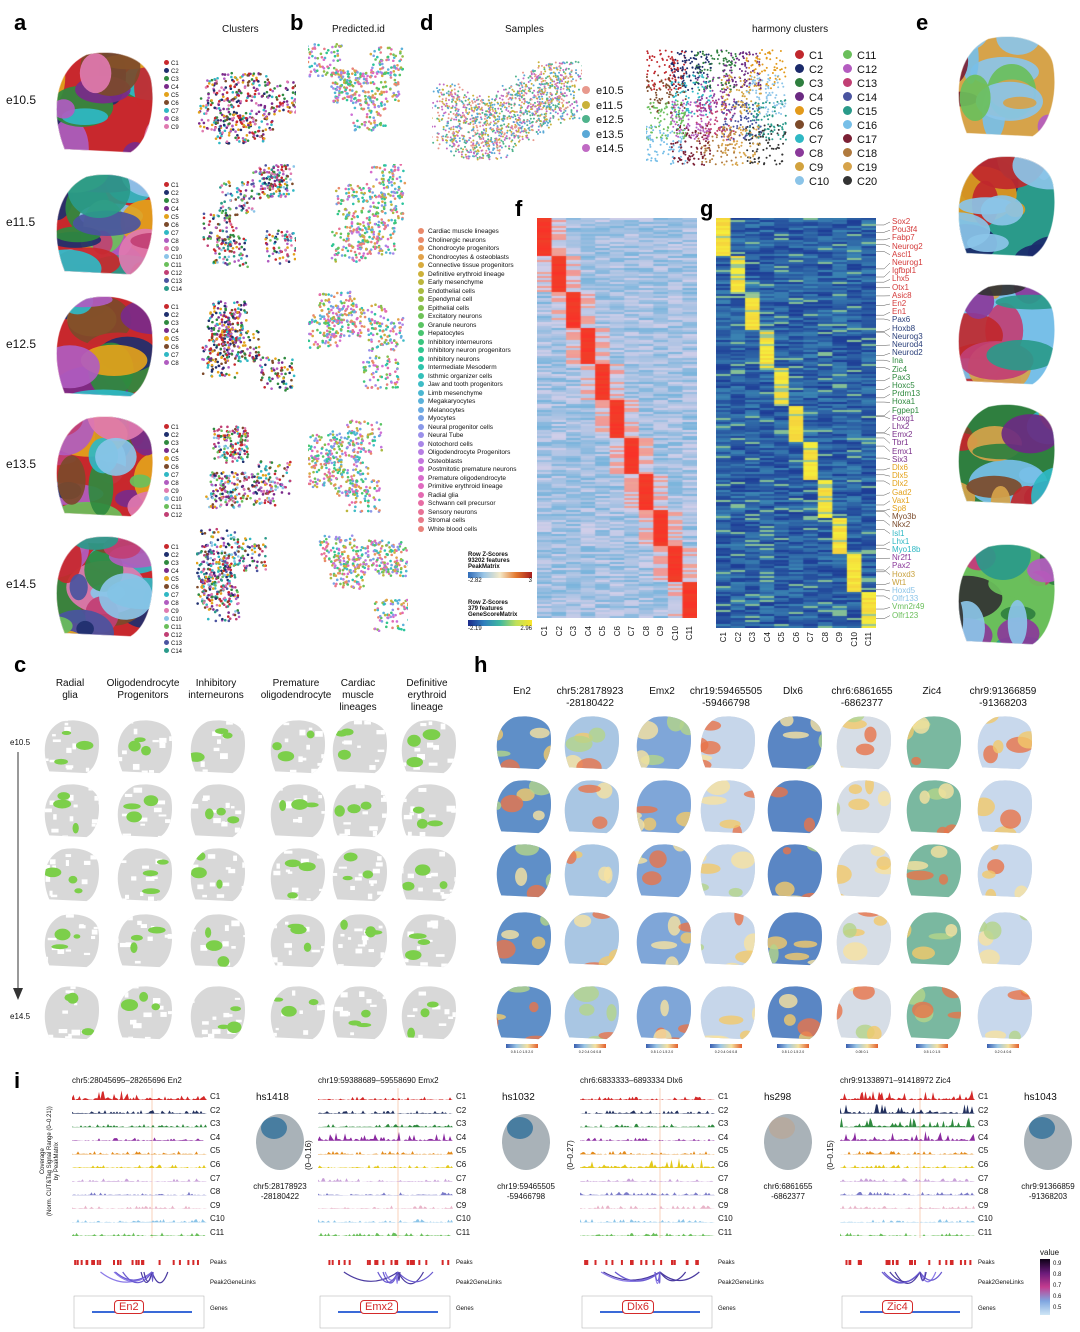 This screenshot has width=1080, height=1332. I want to click on f-column-label: C4, so click(588, 631).